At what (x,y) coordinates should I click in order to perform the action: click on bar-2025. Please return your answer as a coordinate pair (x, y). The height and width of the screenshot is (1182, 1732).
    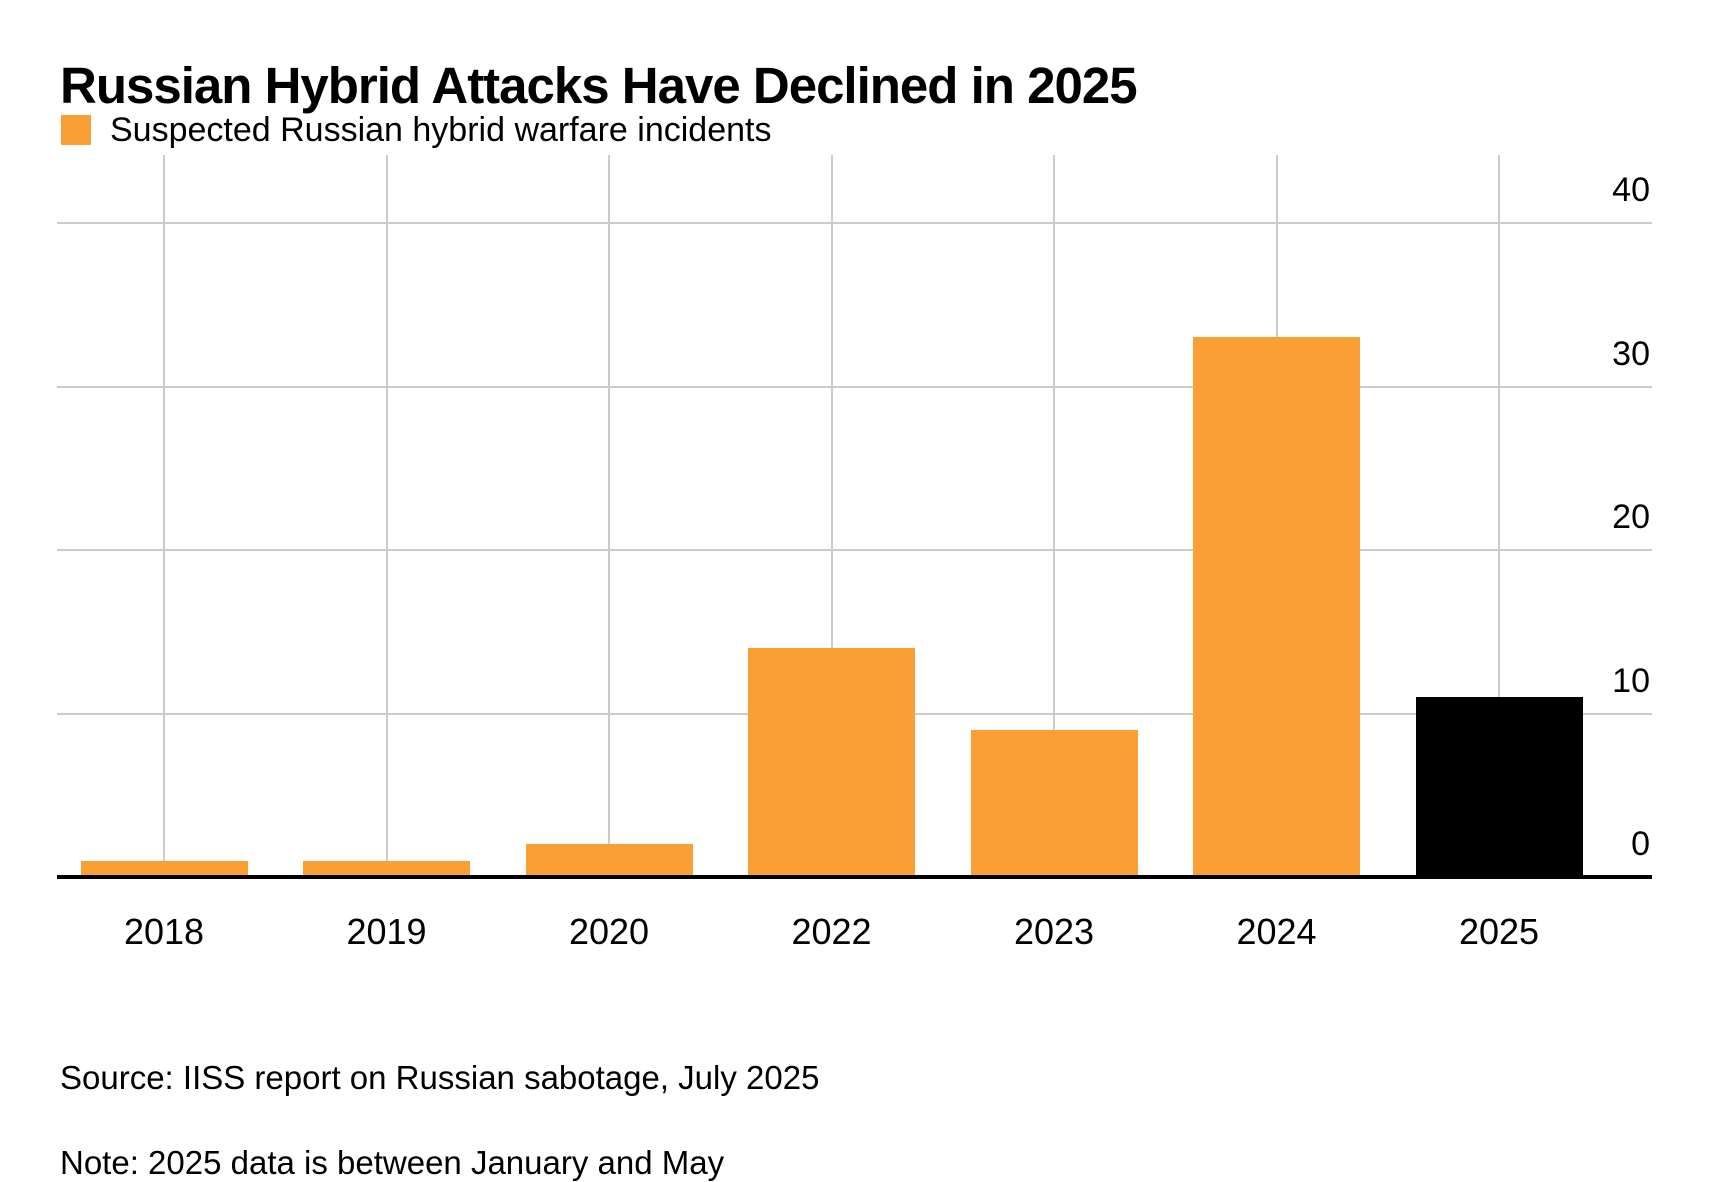
    Looking at the image, I should click on (1499, 787).